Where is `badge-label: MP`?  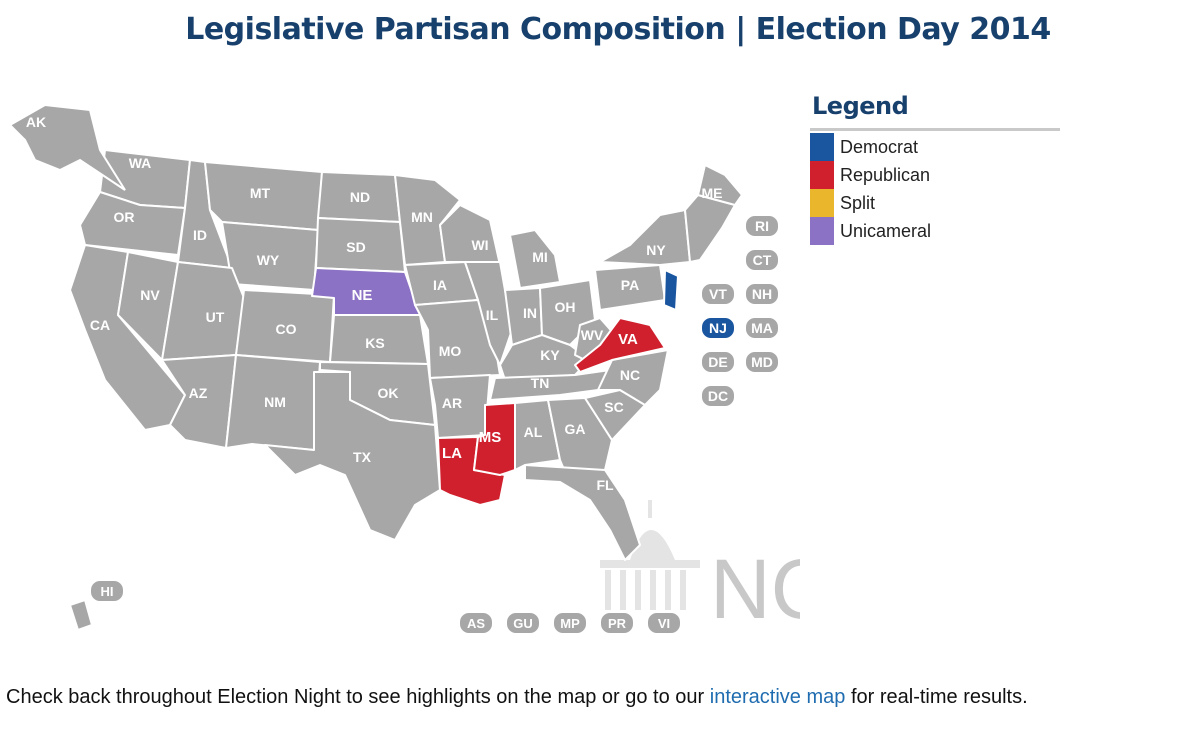
badge-label: MP is located at coordinates (570, 623).